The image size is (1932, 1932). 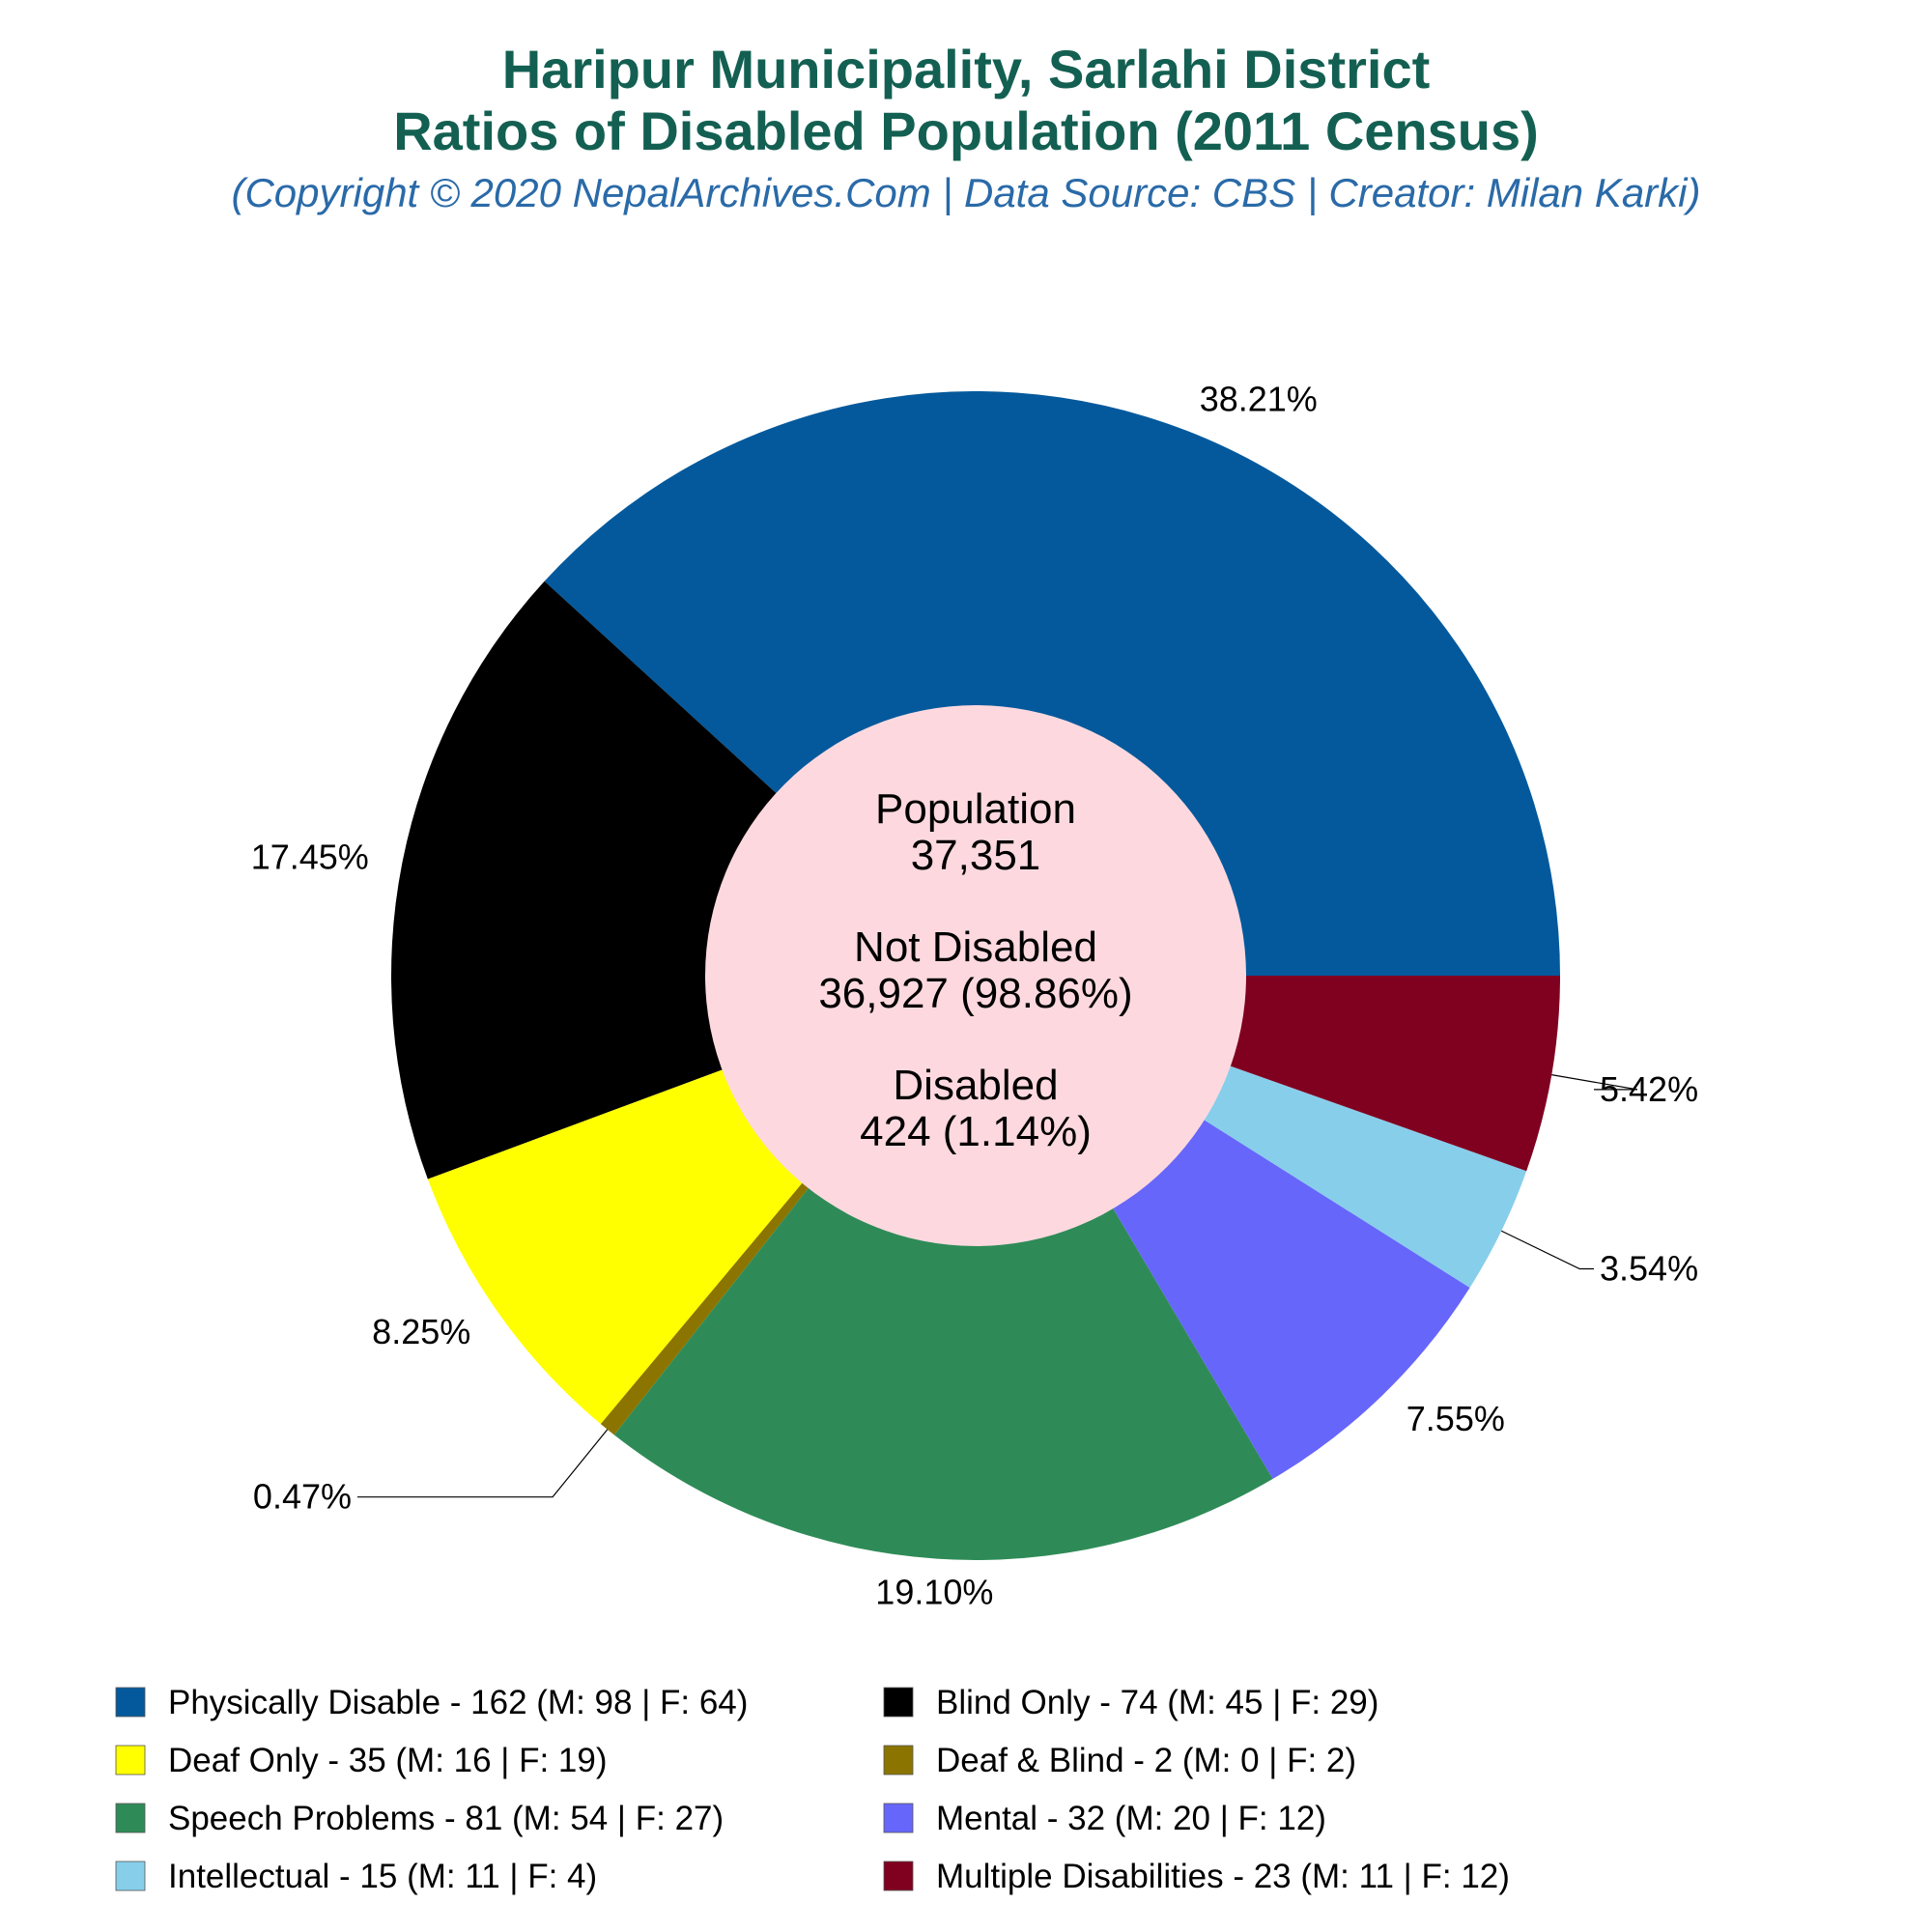 I want to click on legend-label: Deaf Only - 35 (M: 16 | F: 19), so click(x=388, y=1760).